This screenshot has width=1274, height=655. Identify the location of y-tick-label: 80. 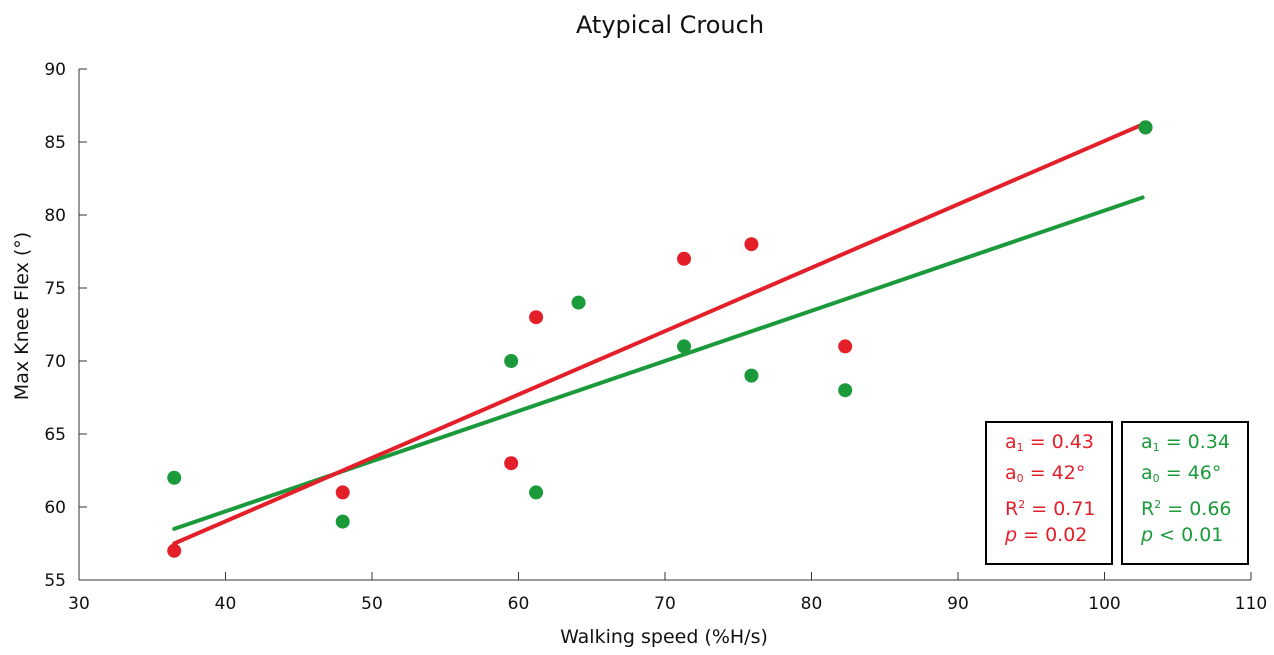
(55, 216).